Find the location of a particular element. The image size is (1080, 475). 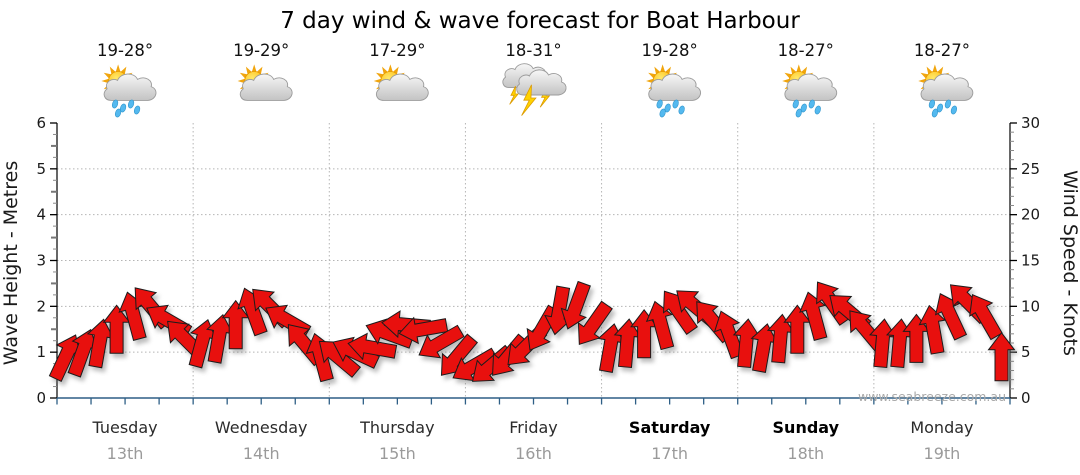

storm-icon is located at coordinates (534, 89).